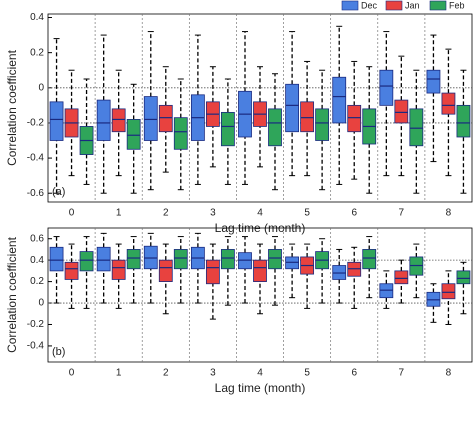 The width and height of the screenshot is (474, 422). Describe the element at coordinates (260, 388) in the screenshot. I see `x-axis-label: Lag time (month)` at that location.